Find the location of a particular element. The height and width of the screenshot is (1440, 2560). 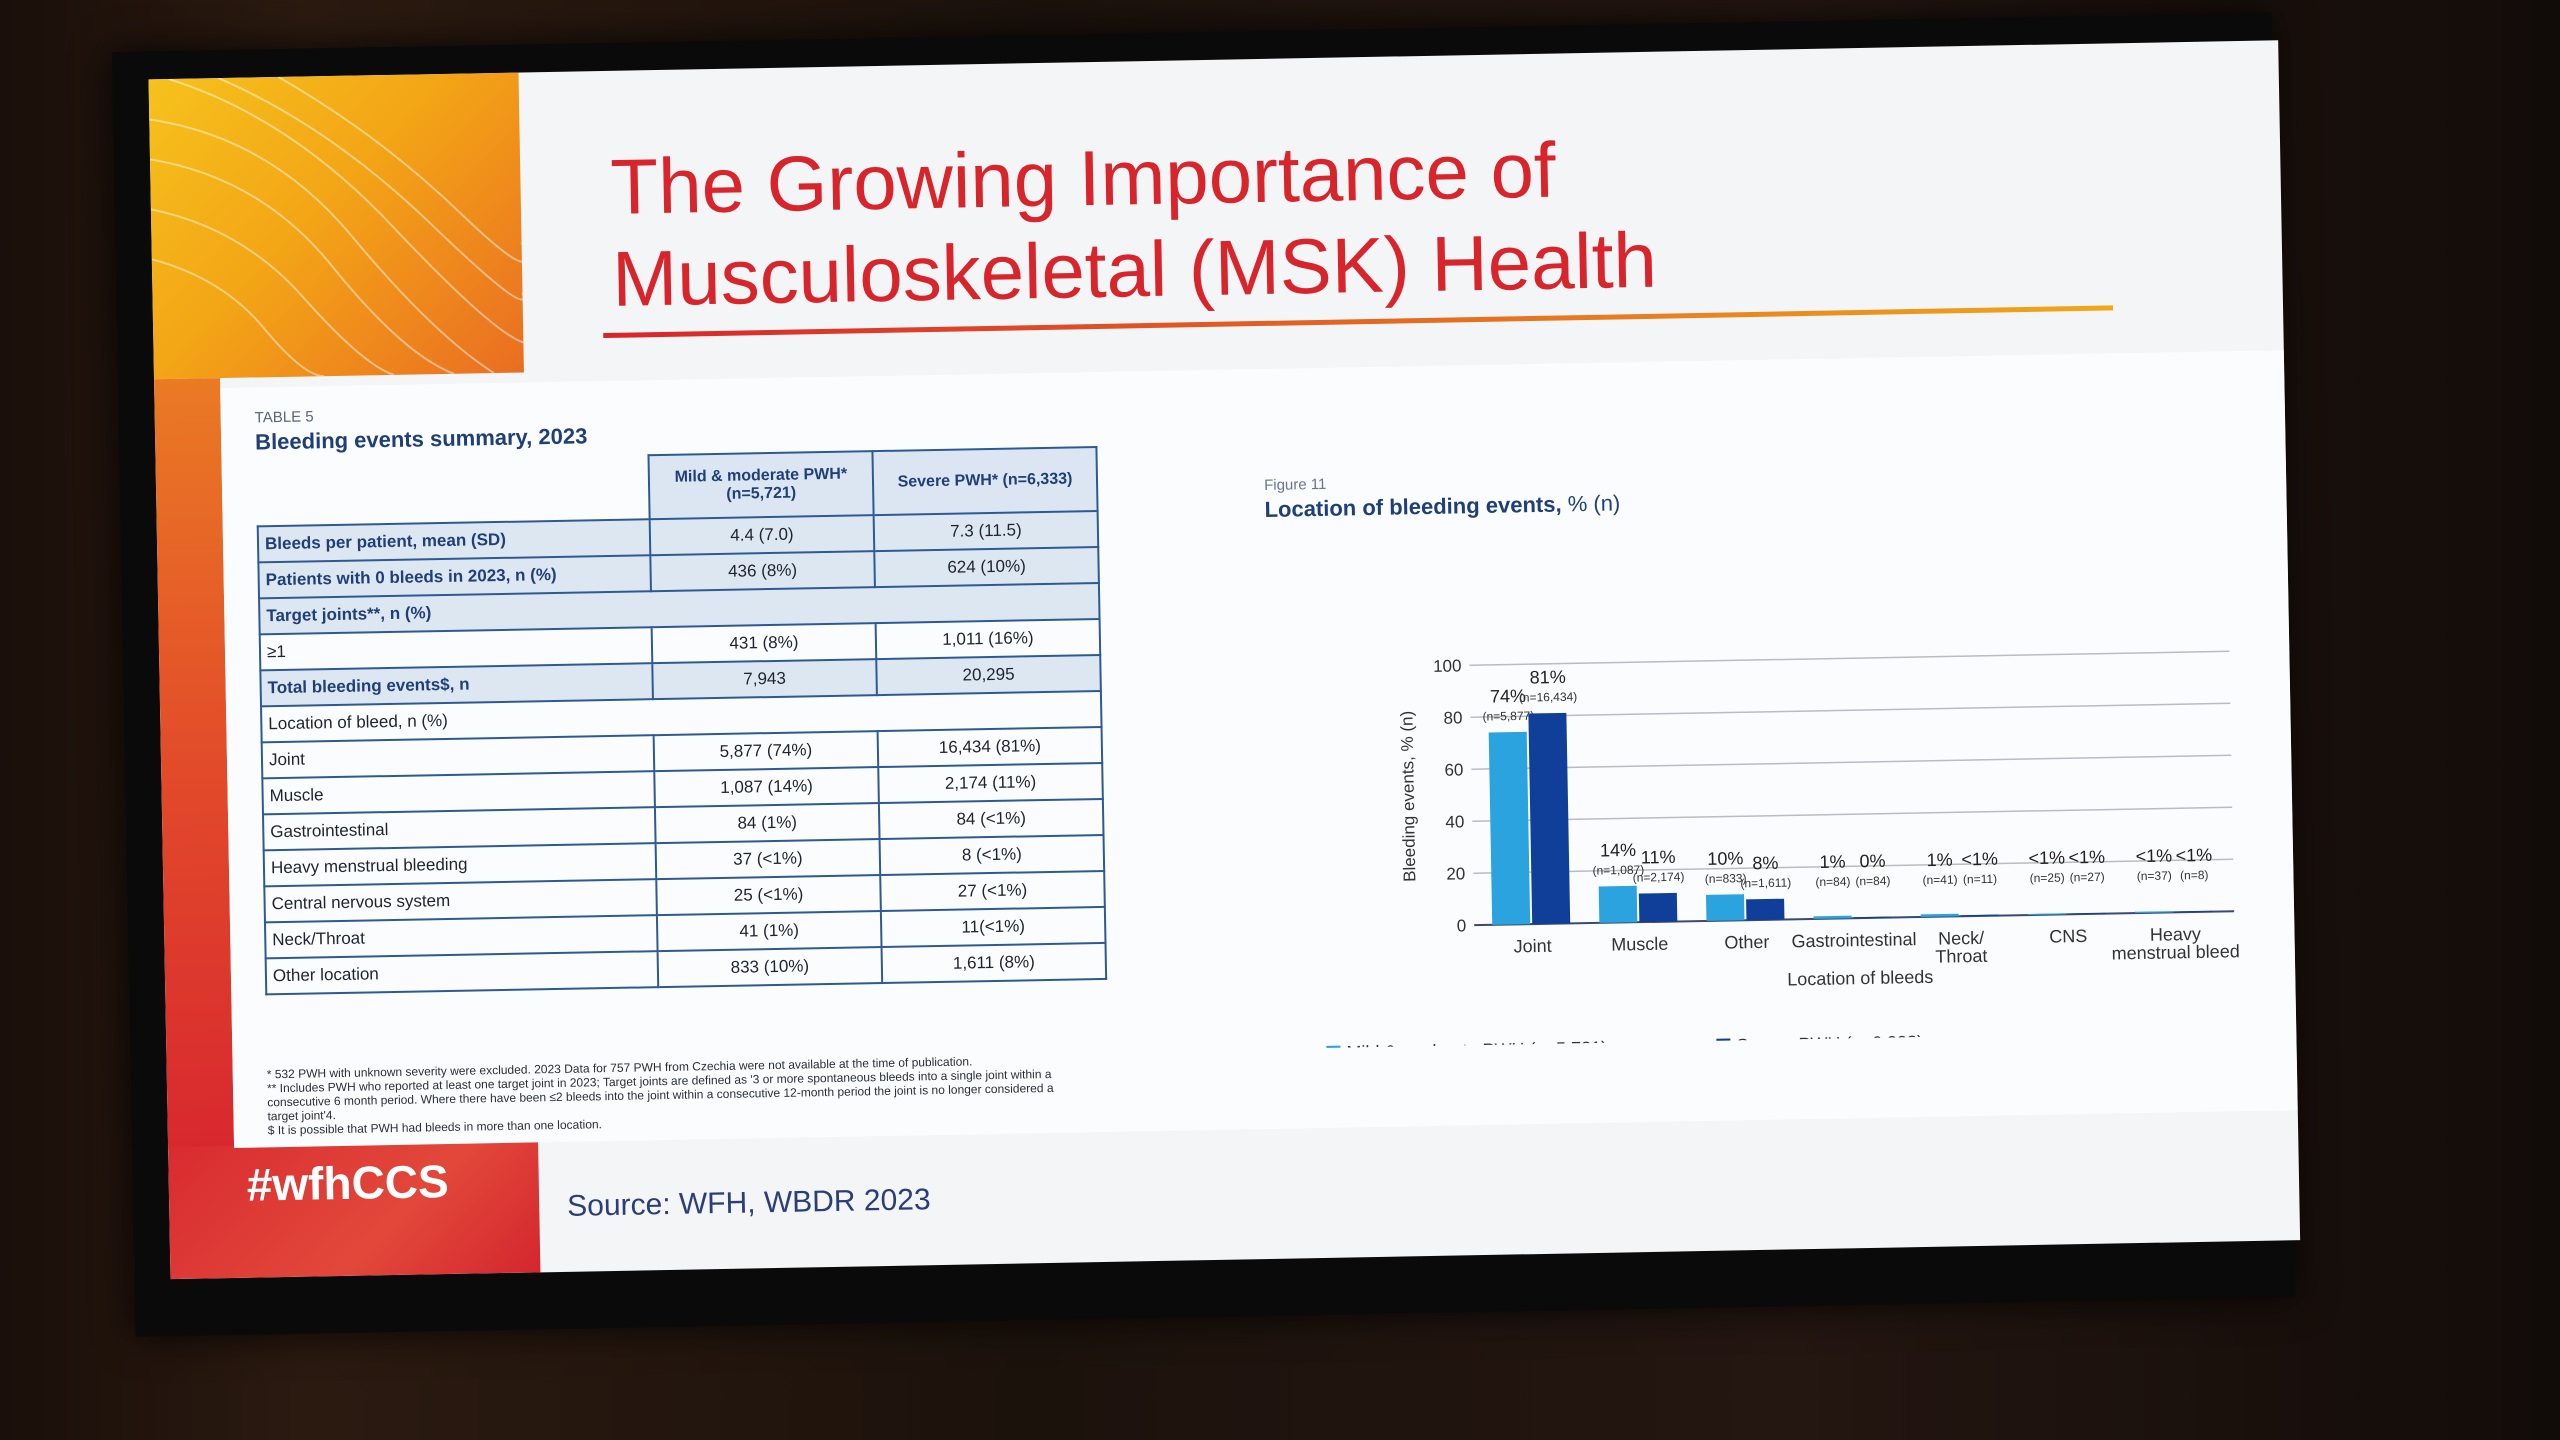

y-axis-label: Bleeding events, % (n) is located at coordinates (1408, 796).